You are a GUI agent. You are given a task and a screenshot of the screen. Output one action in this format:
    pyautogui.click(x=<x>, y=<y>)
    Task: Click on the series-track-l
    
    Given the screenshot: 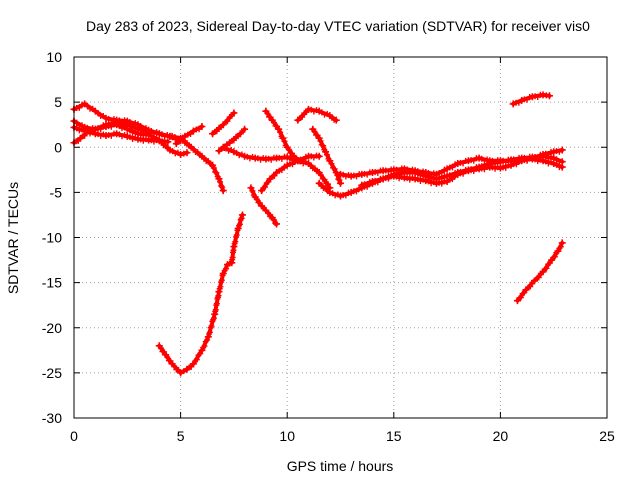 What is the action you would take?
    pyautogui.click(x=290, y=173)
    